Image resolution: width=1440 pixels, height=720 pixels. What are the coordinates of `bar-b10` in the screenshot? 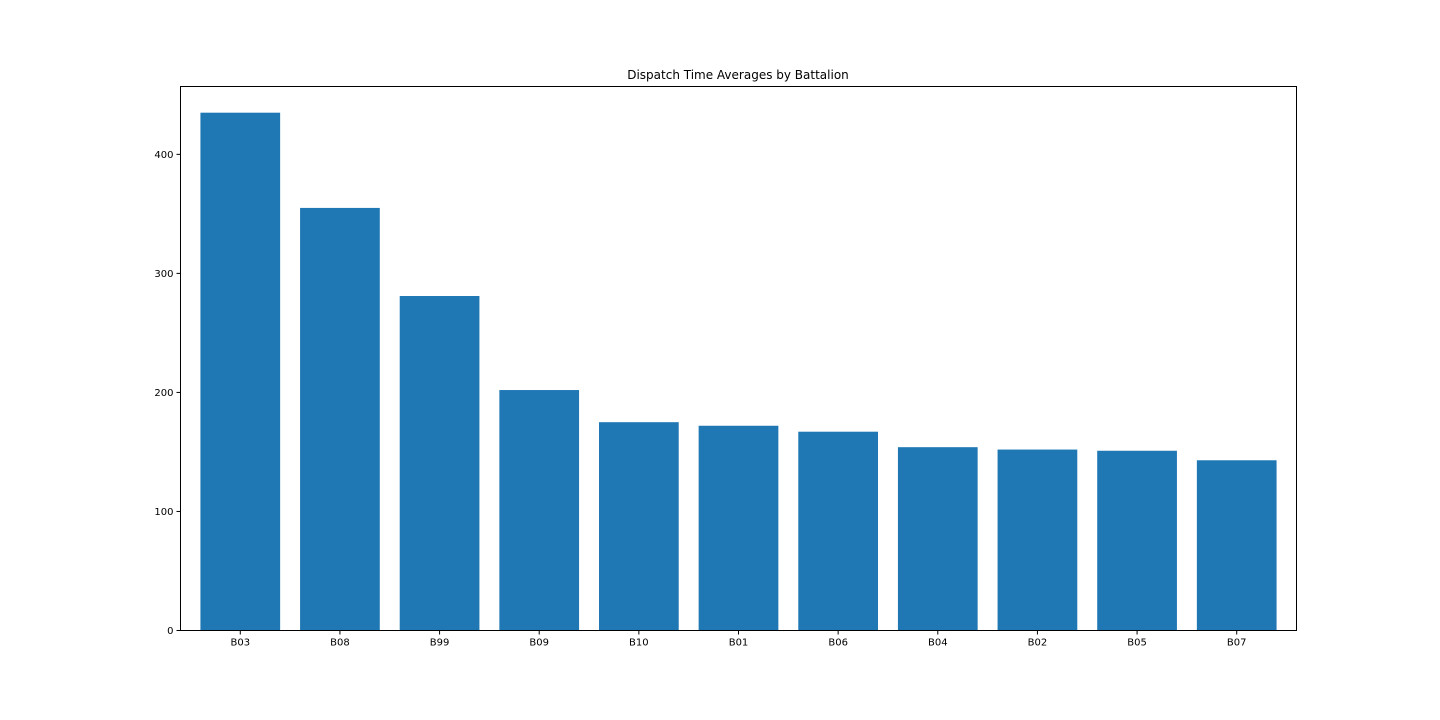 It's located at (639, 526).